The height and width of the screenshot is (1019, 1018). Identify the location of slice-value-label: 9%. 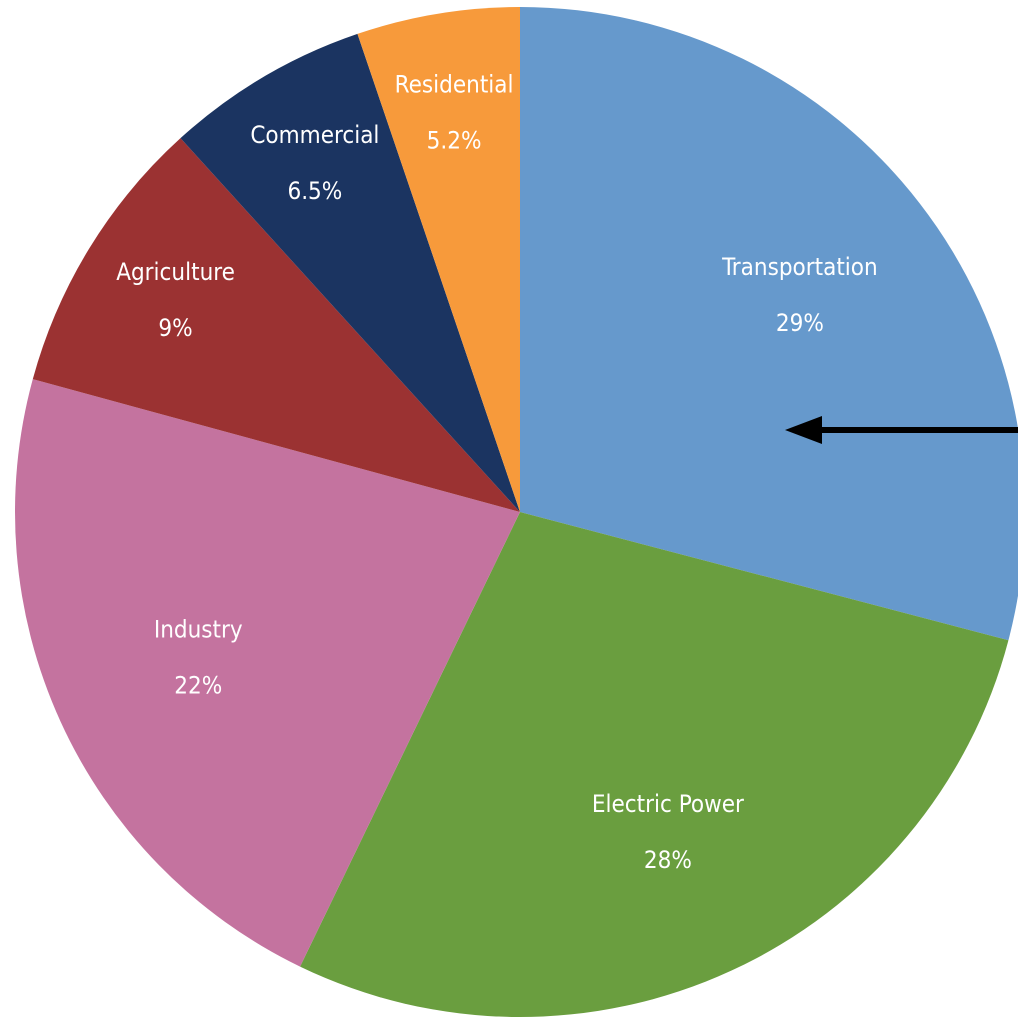
(175, 328).